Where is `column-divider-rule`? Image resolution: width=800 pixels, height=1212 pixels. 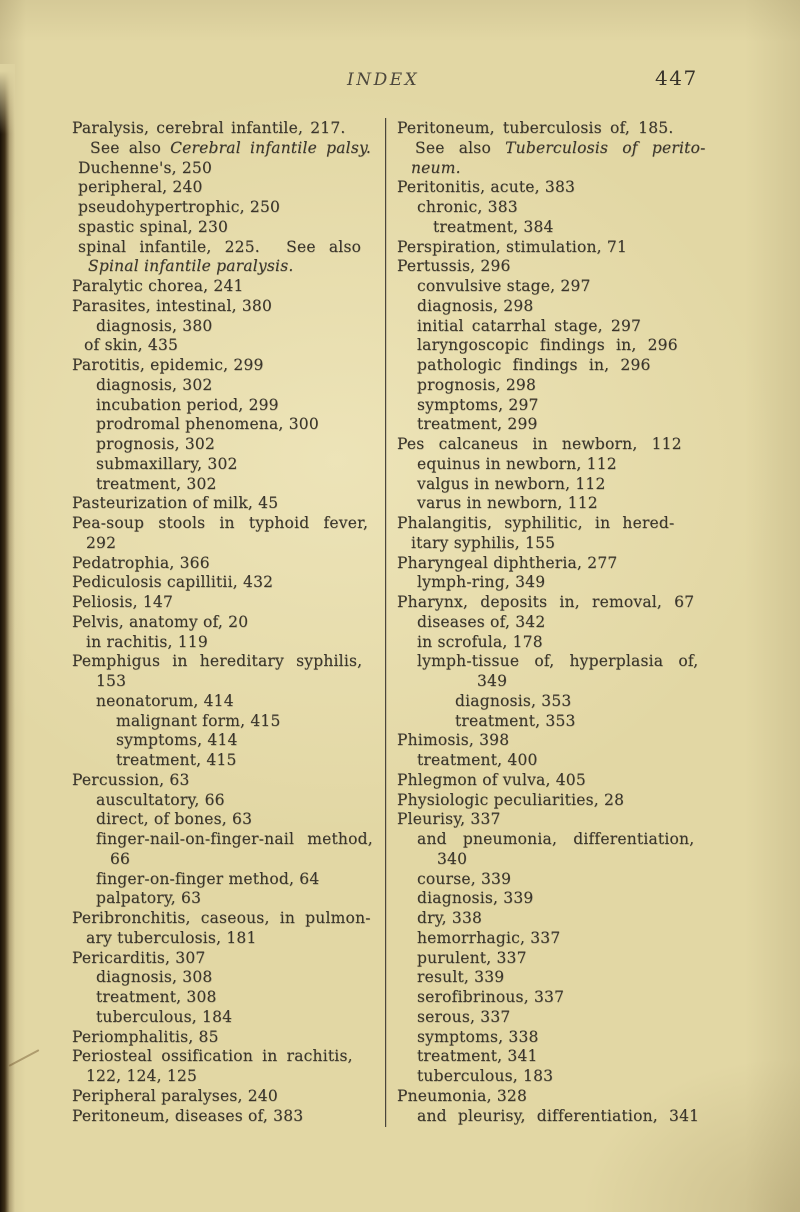
column-divider-rule is located at coordinates (385, 622).